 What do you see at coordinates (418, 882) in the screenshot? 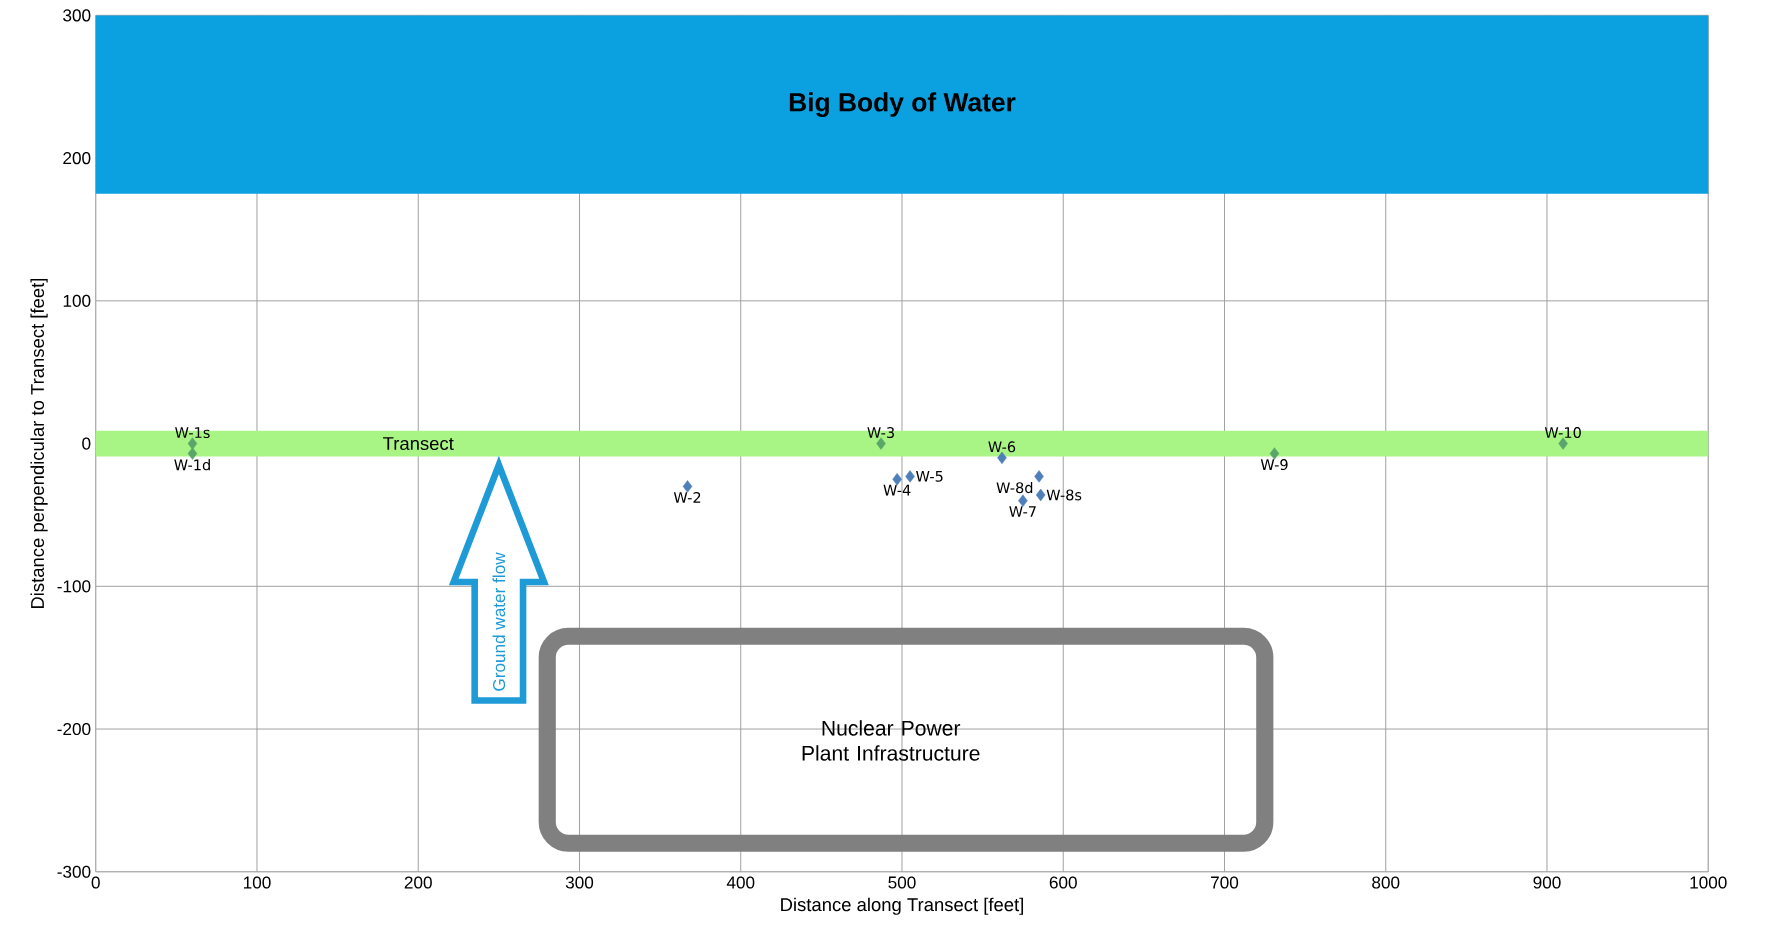
I see `x-tick-label: 200` at bounding box center [418, 882].